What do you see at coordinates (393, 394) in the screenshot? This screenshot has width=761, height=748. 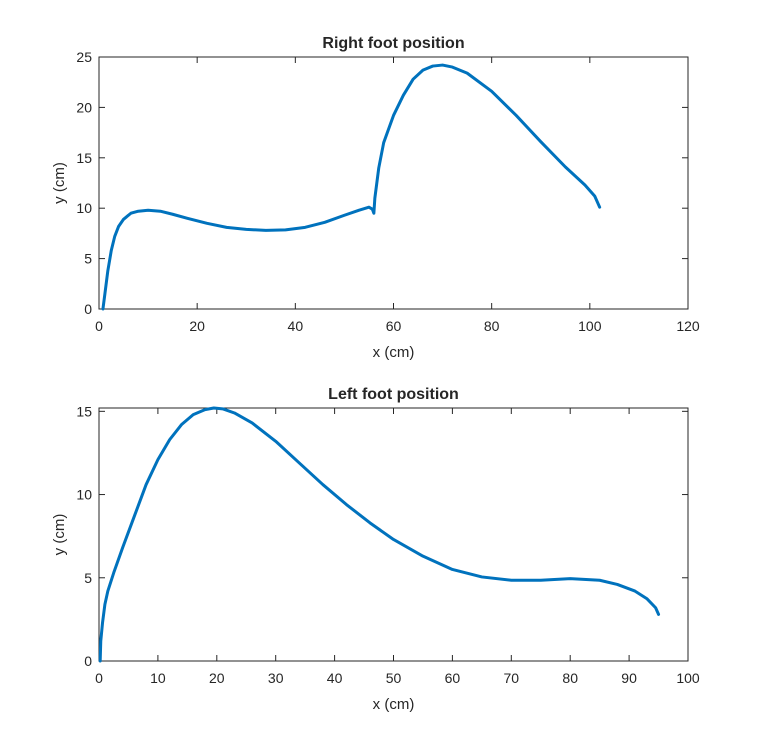 I see `chart-title-left-foot: Left foot position` at bounding box center [393, 394].